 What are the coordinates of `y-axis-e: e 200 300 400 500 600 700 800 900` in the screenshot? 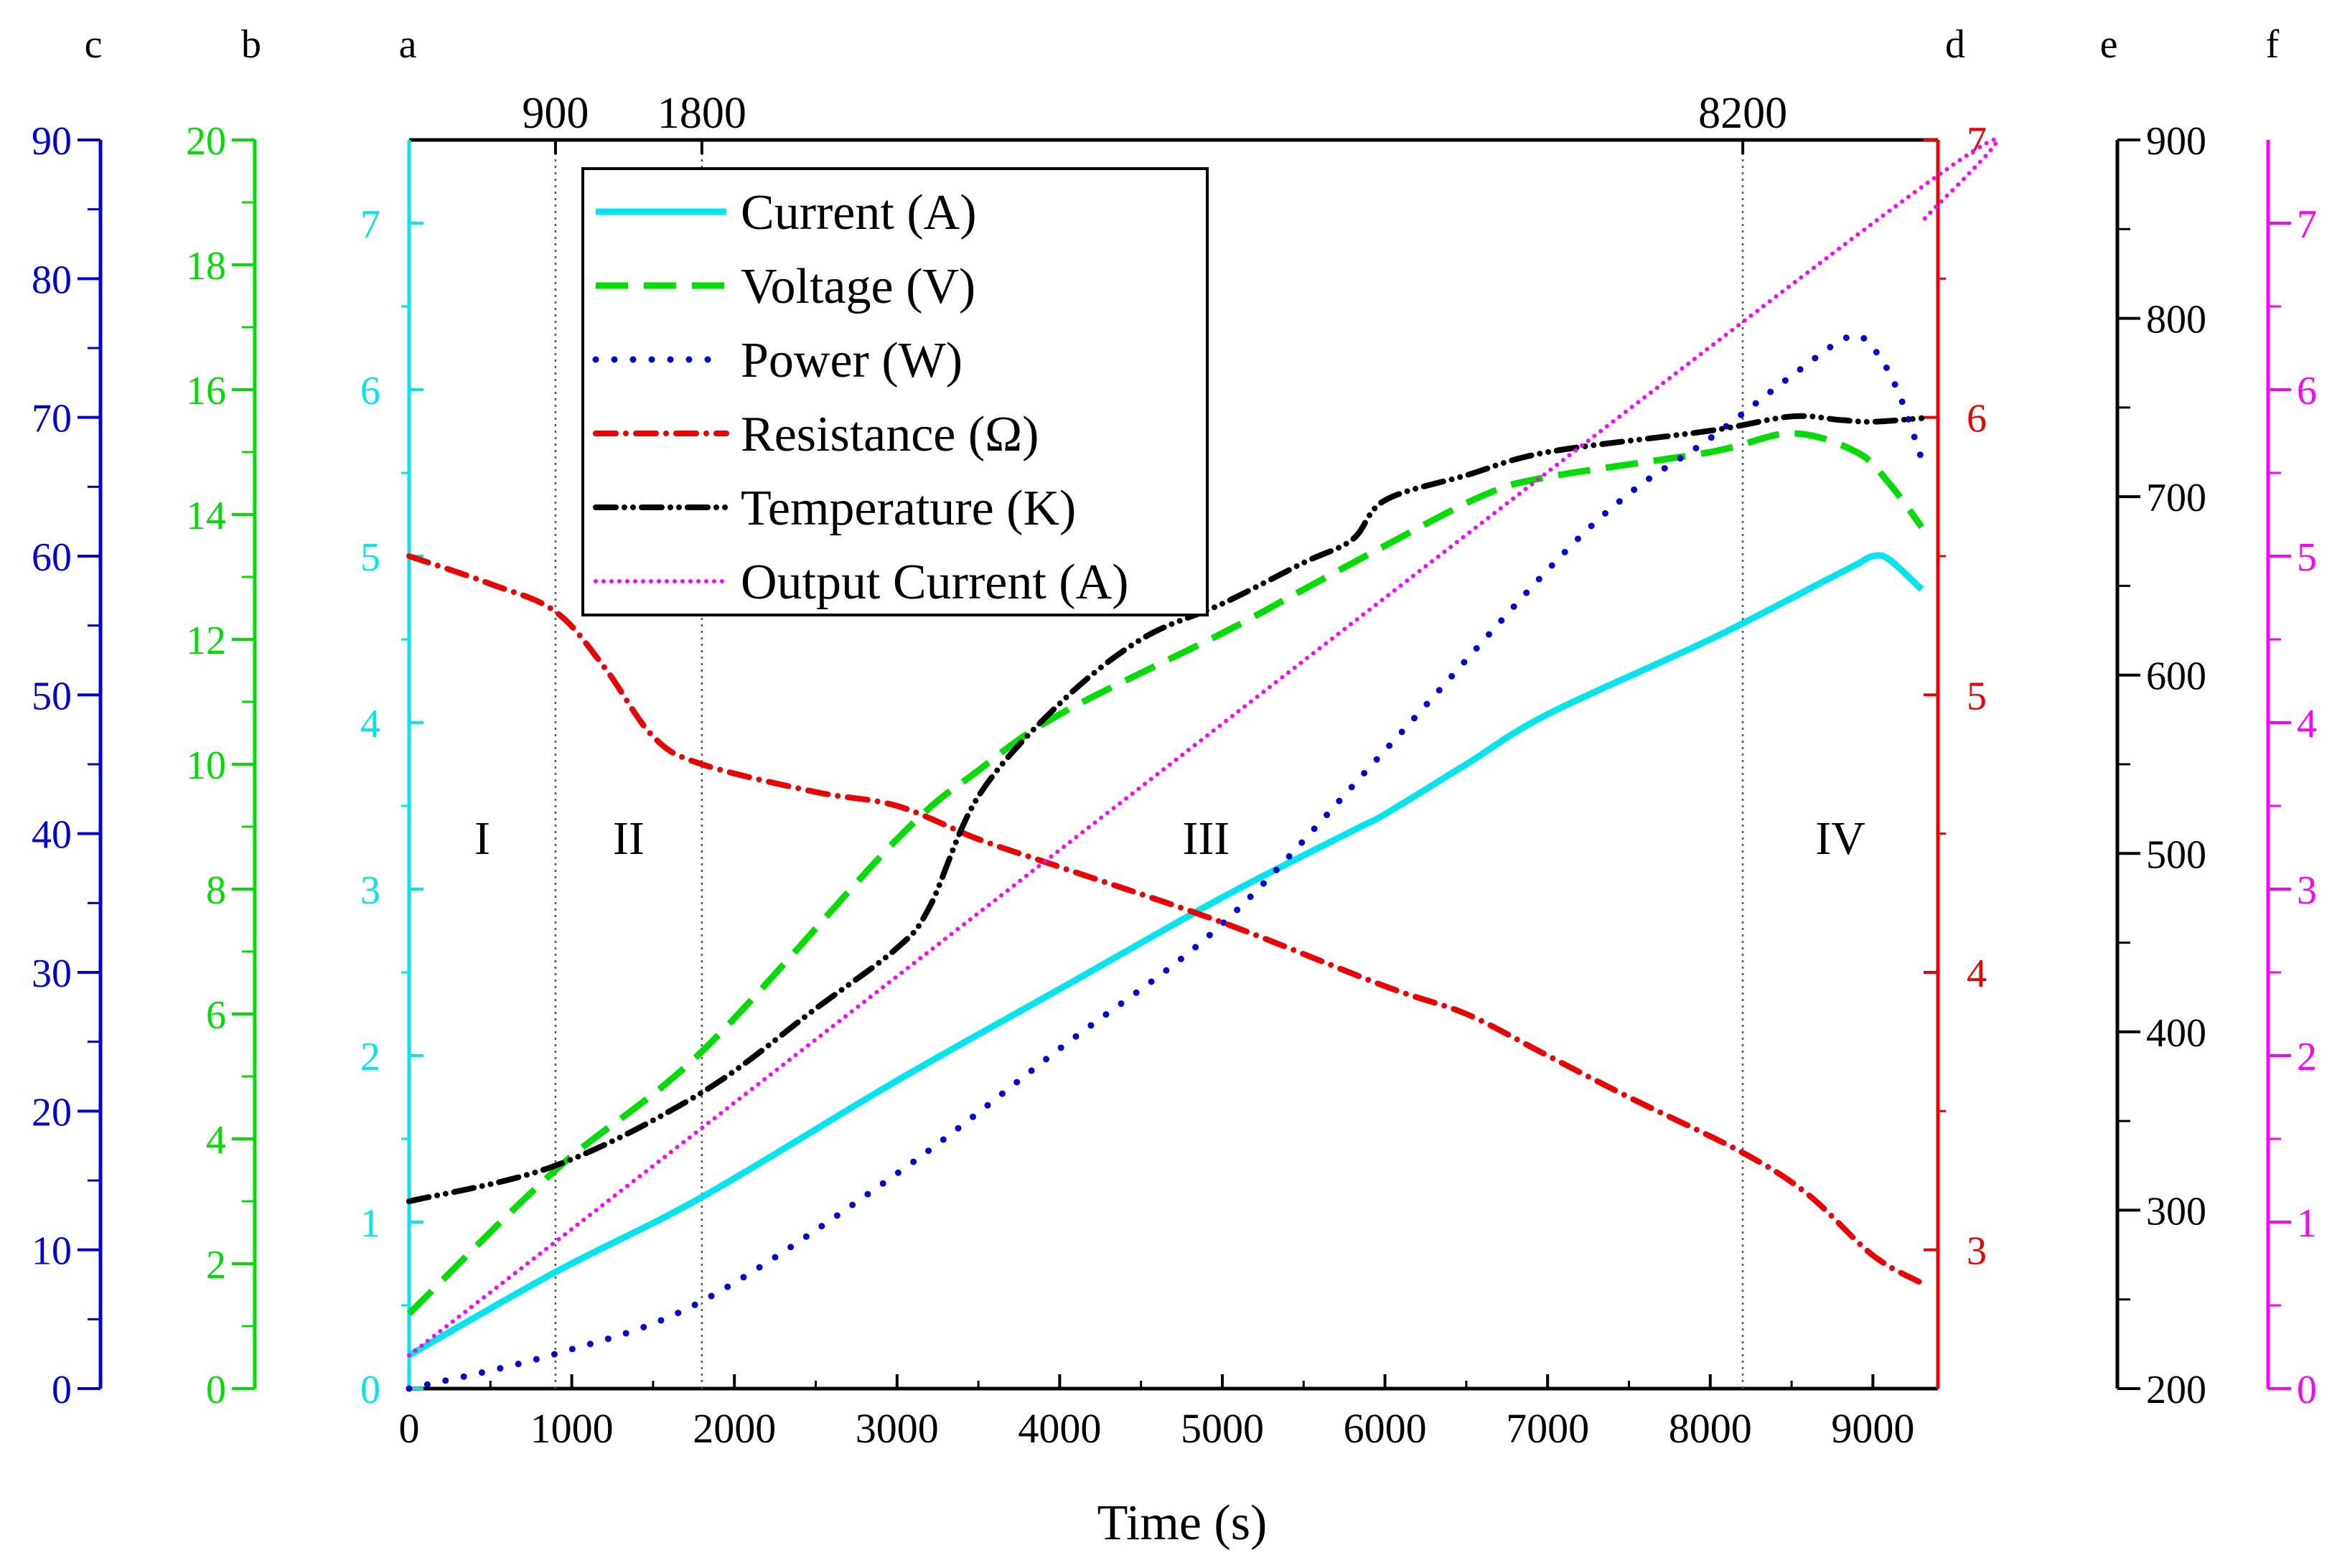 It's located at (2153, 717).